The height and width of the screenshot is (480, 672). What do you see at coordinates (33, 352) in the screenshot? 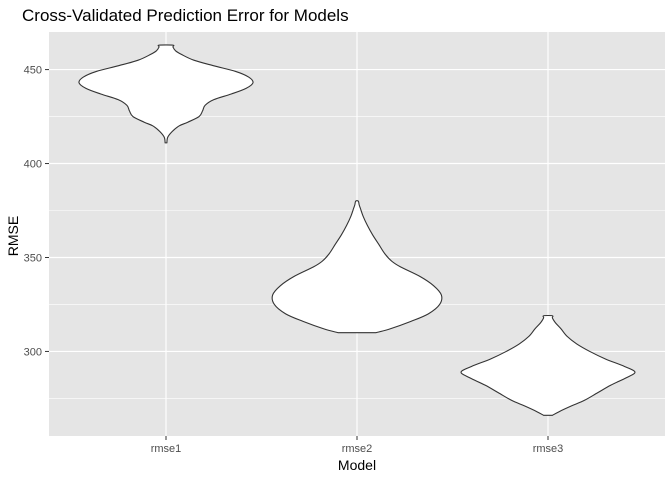
I see `y-tick-label: 300` at bounding box center [33, 352].